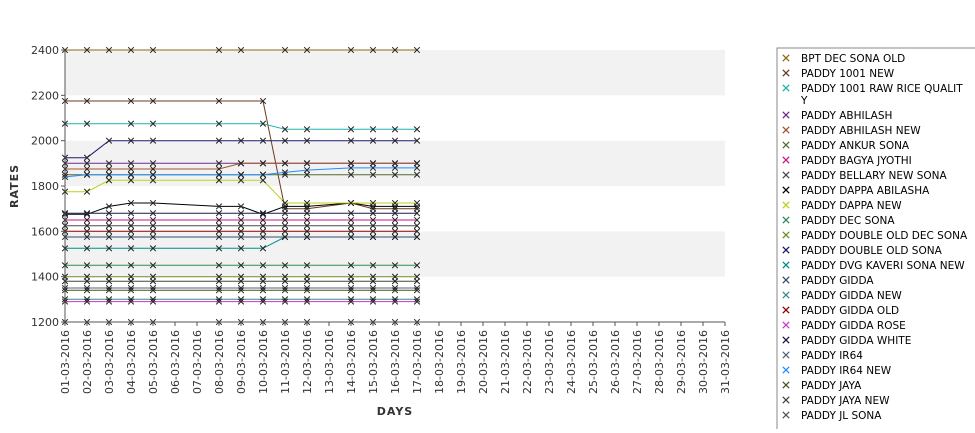  What do you see at coordinates (109, 362) in the screenshot?
I see `x-tick-label: 03-03-2016` at bounding box center [109, 362].